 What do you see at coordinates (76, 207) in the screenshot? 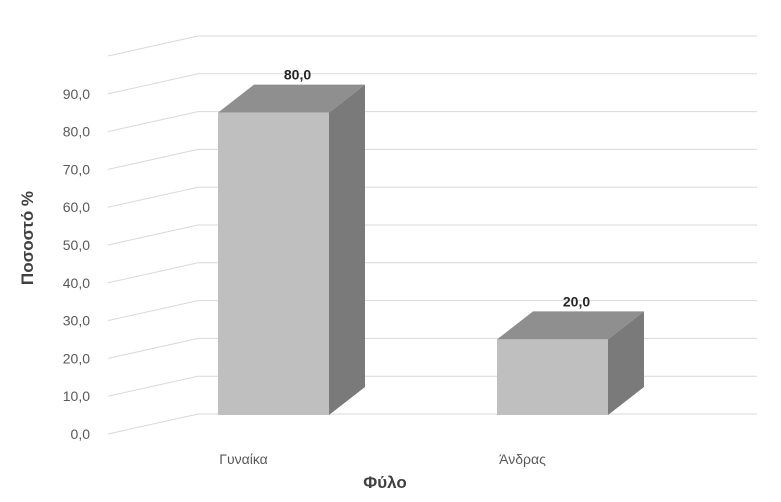
I see `y-tick-label: 60,0` at bounding box center [76, 207].